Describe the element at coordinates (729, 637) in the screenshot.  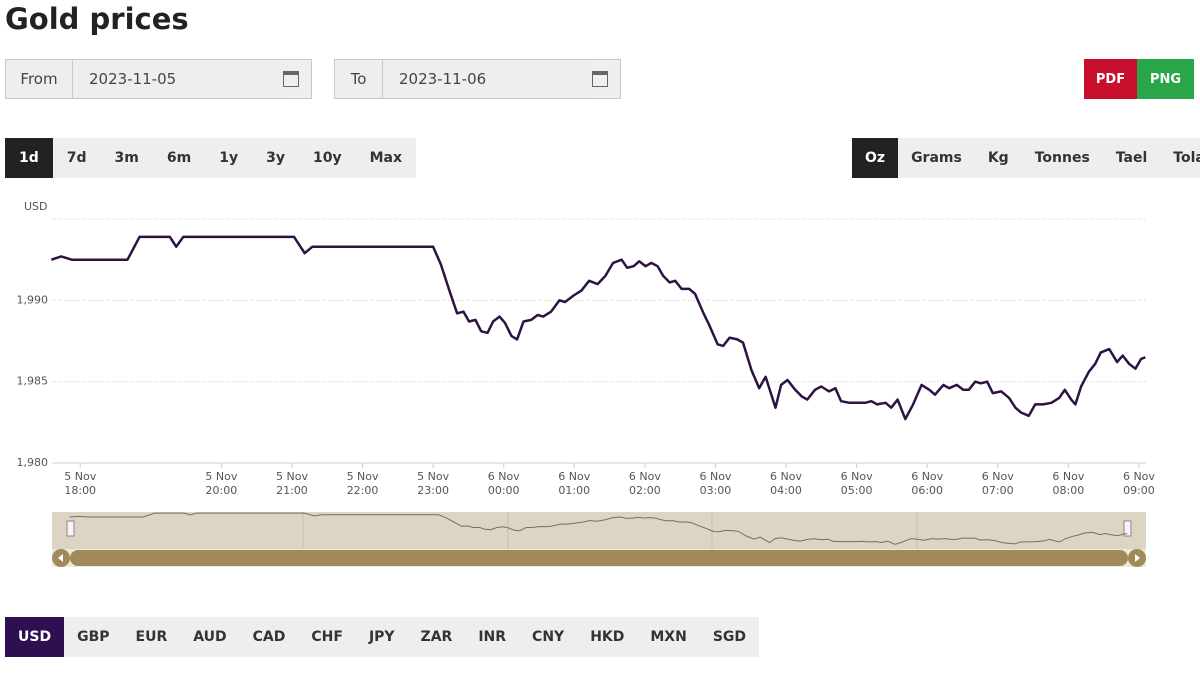
I see `currency-button: SGD` at that location.